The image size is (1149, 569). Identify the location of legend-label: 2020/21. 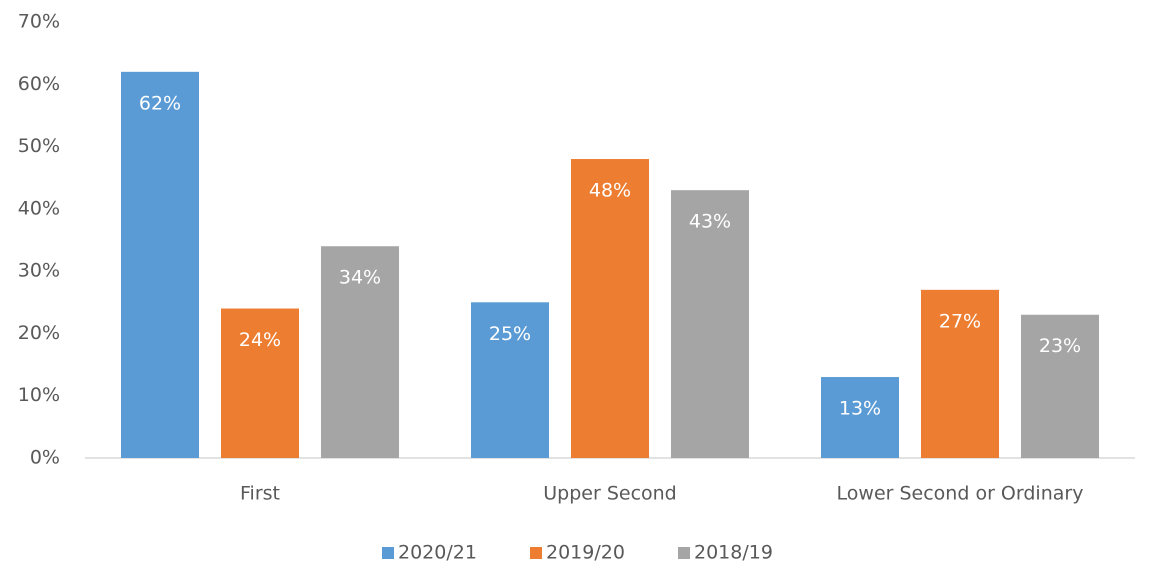
(437, 553).